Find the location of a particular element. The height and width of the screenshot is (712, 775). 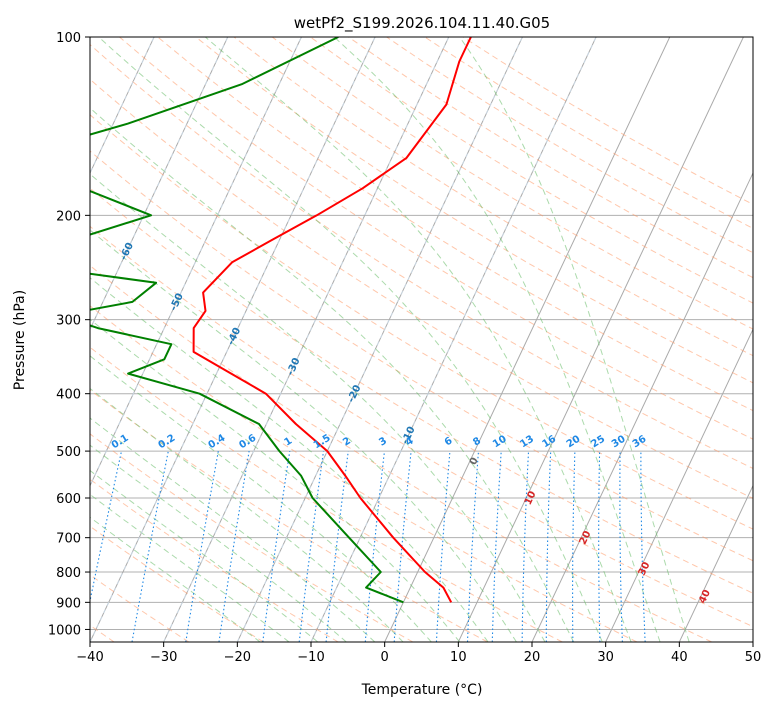

y-tick-label: 700 is located at coordinates (68, 539).